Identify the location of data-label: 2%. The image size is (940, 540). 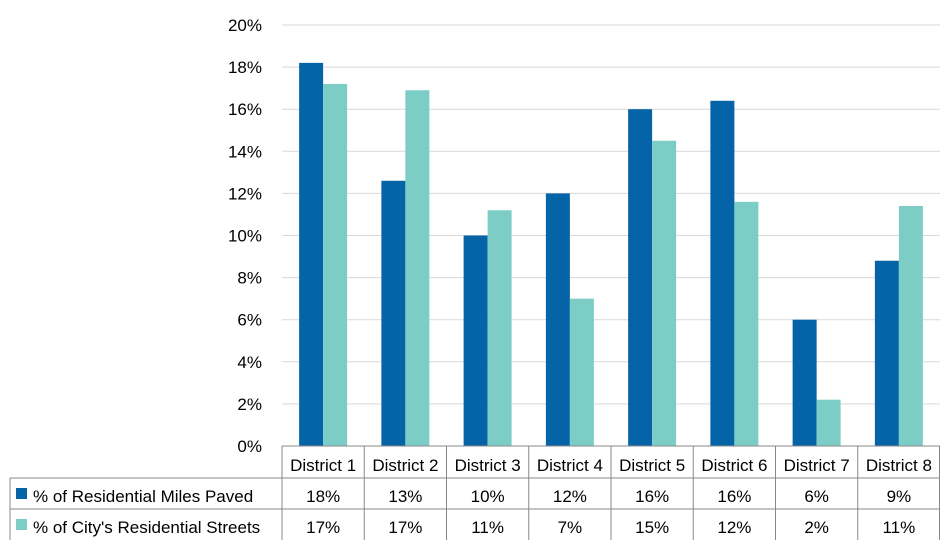
(816, 527).